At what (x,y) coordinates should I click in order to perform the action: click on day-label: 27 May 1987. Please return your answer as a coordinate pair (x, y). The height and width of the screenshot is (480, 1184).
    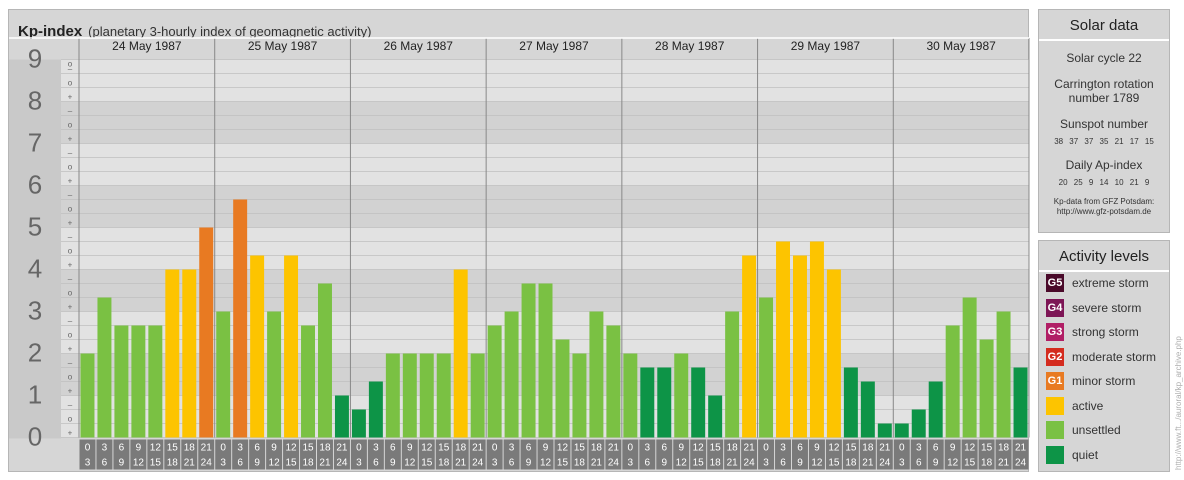
    Looking at the image, I should click on (554, 46).